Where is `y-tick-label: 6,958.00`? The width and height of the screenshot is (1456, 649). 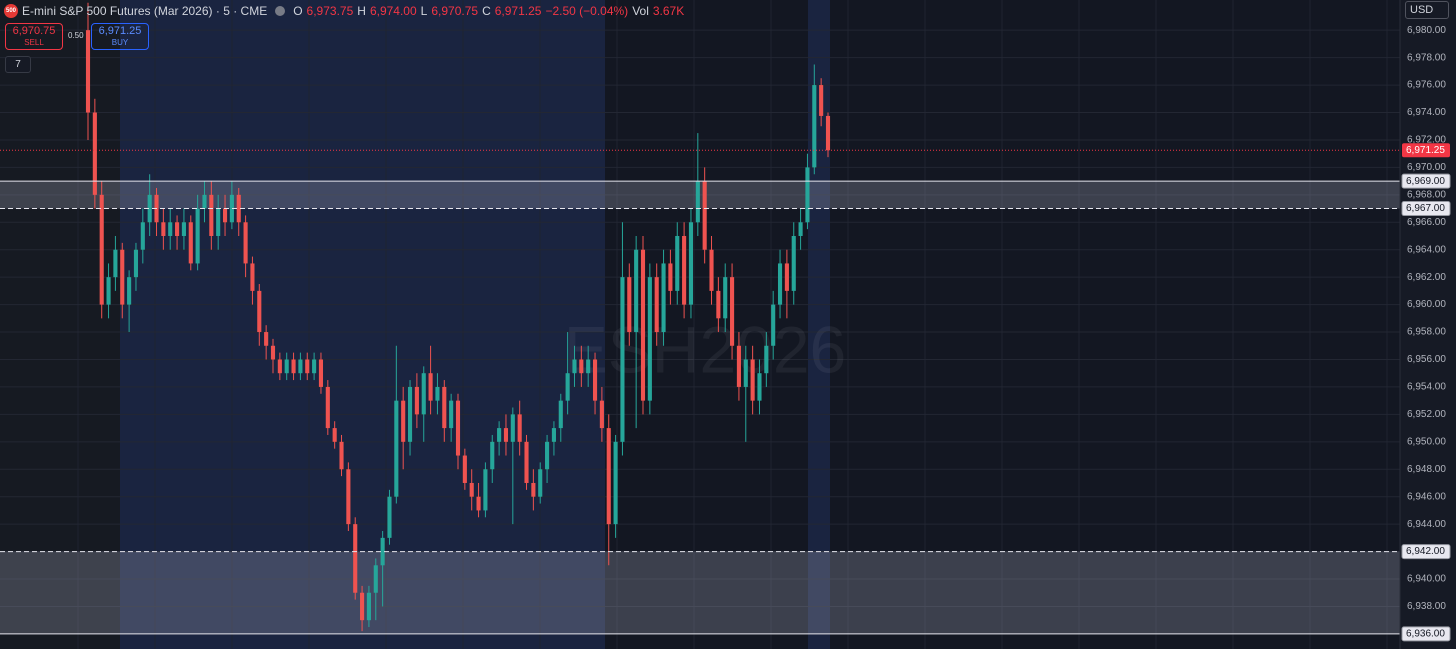 y-tick-label: 6,958.00 is located at coordinates (1426, 332).